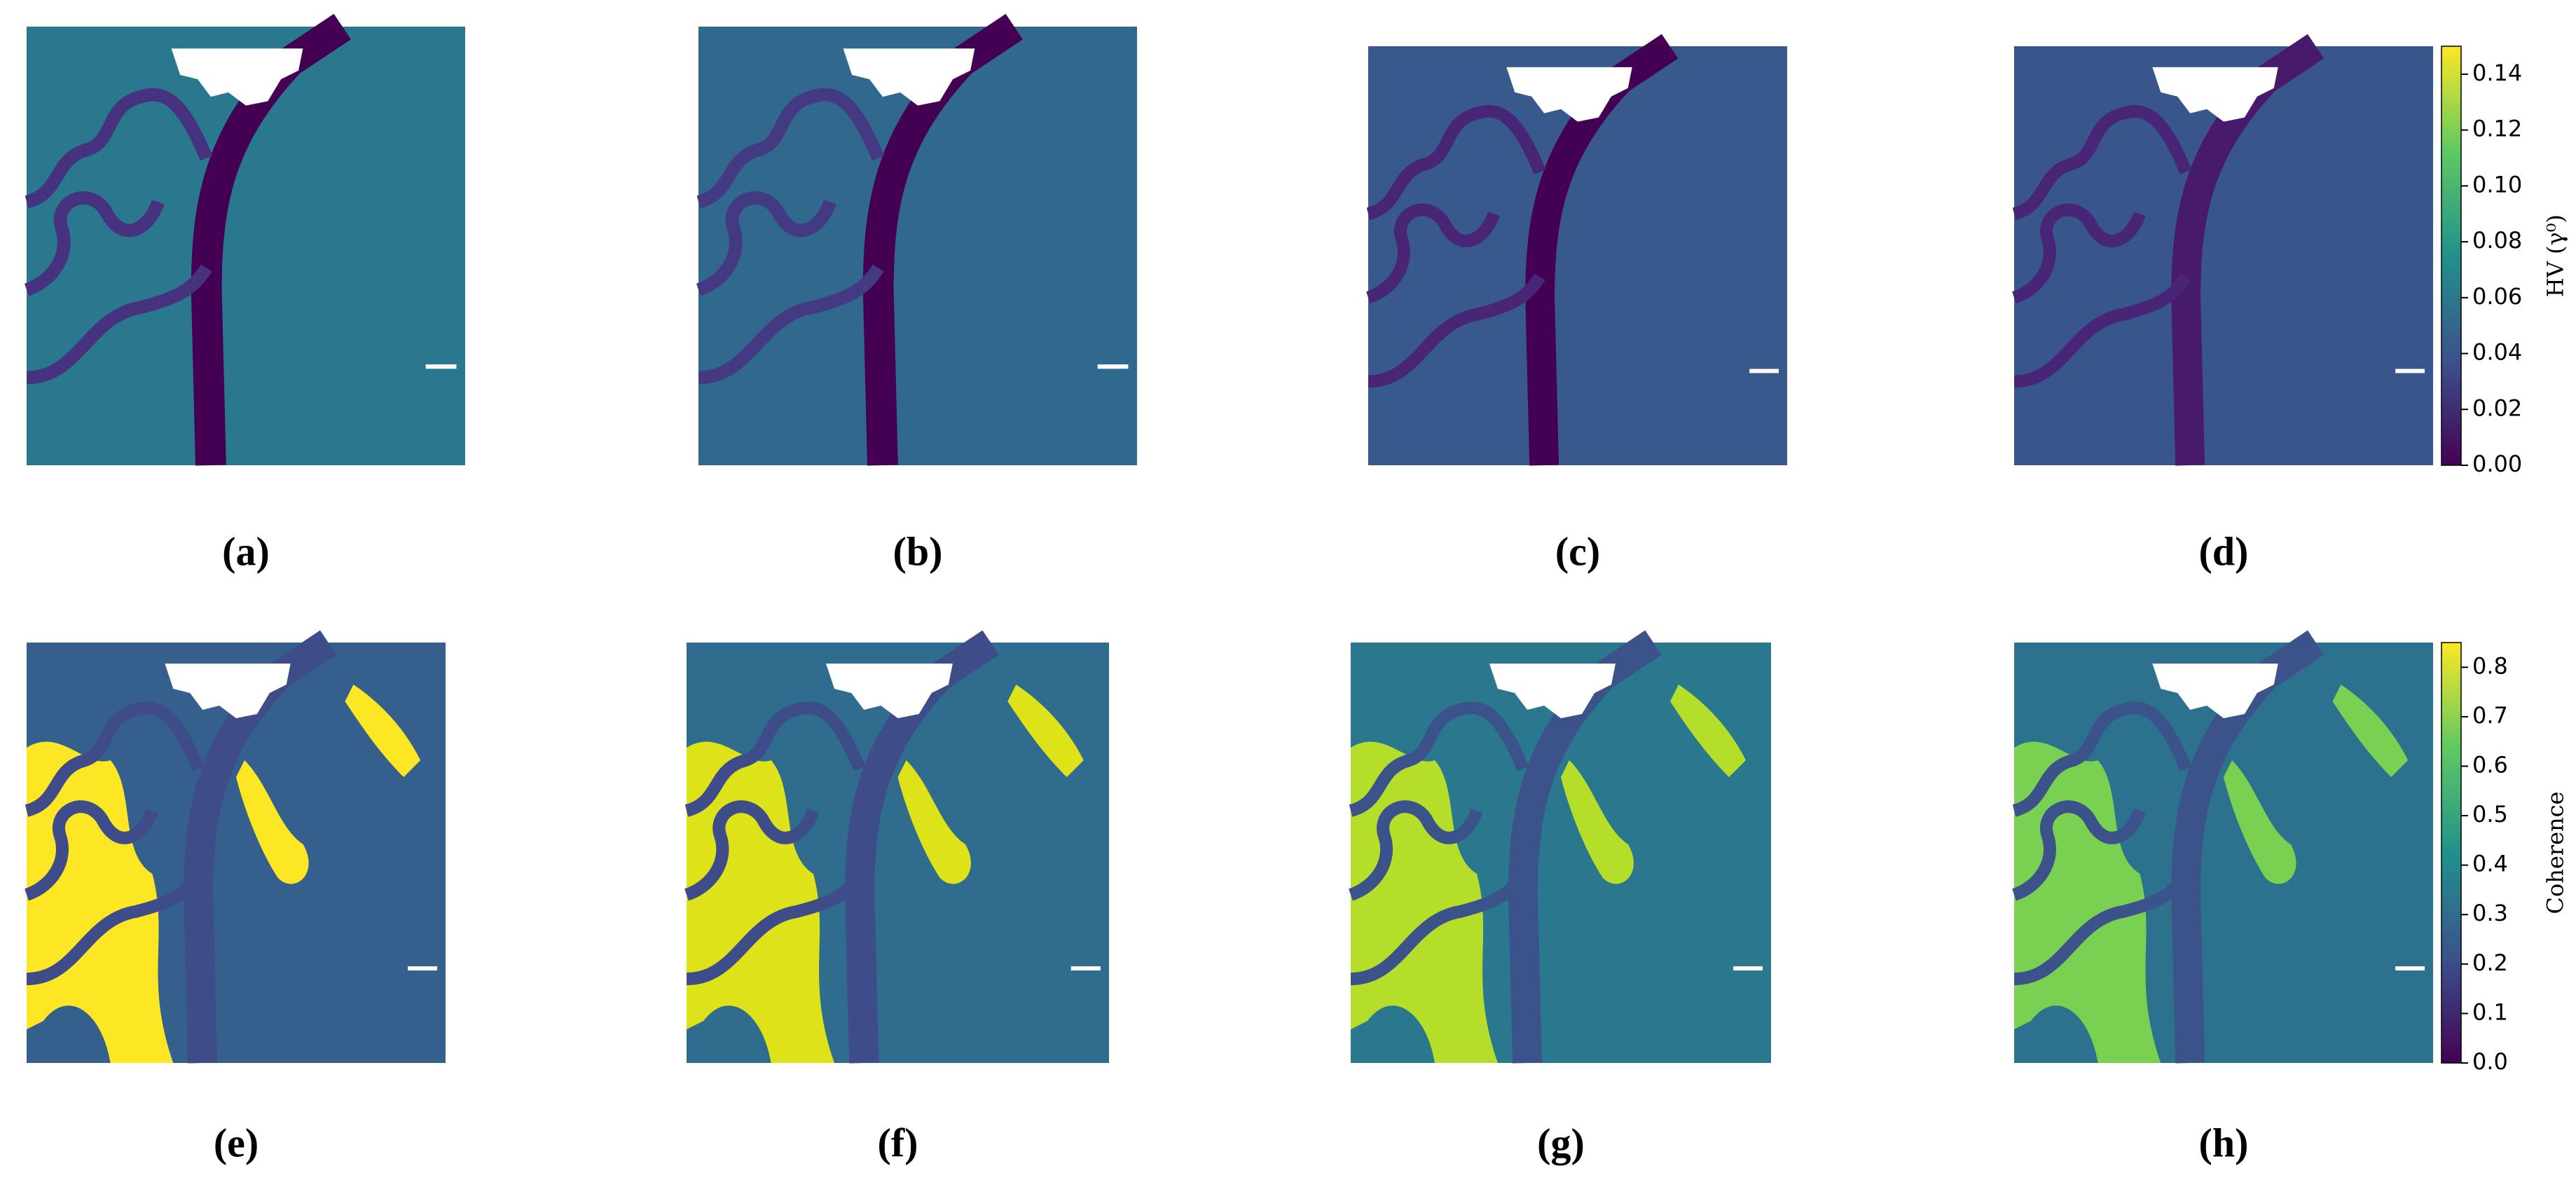 Image resolution: width=2576 pixels, height=1194 pixels. Describe the element at coordinates (2224, 1142) in the screenshot. I see `panel-label: (h)` at that location.